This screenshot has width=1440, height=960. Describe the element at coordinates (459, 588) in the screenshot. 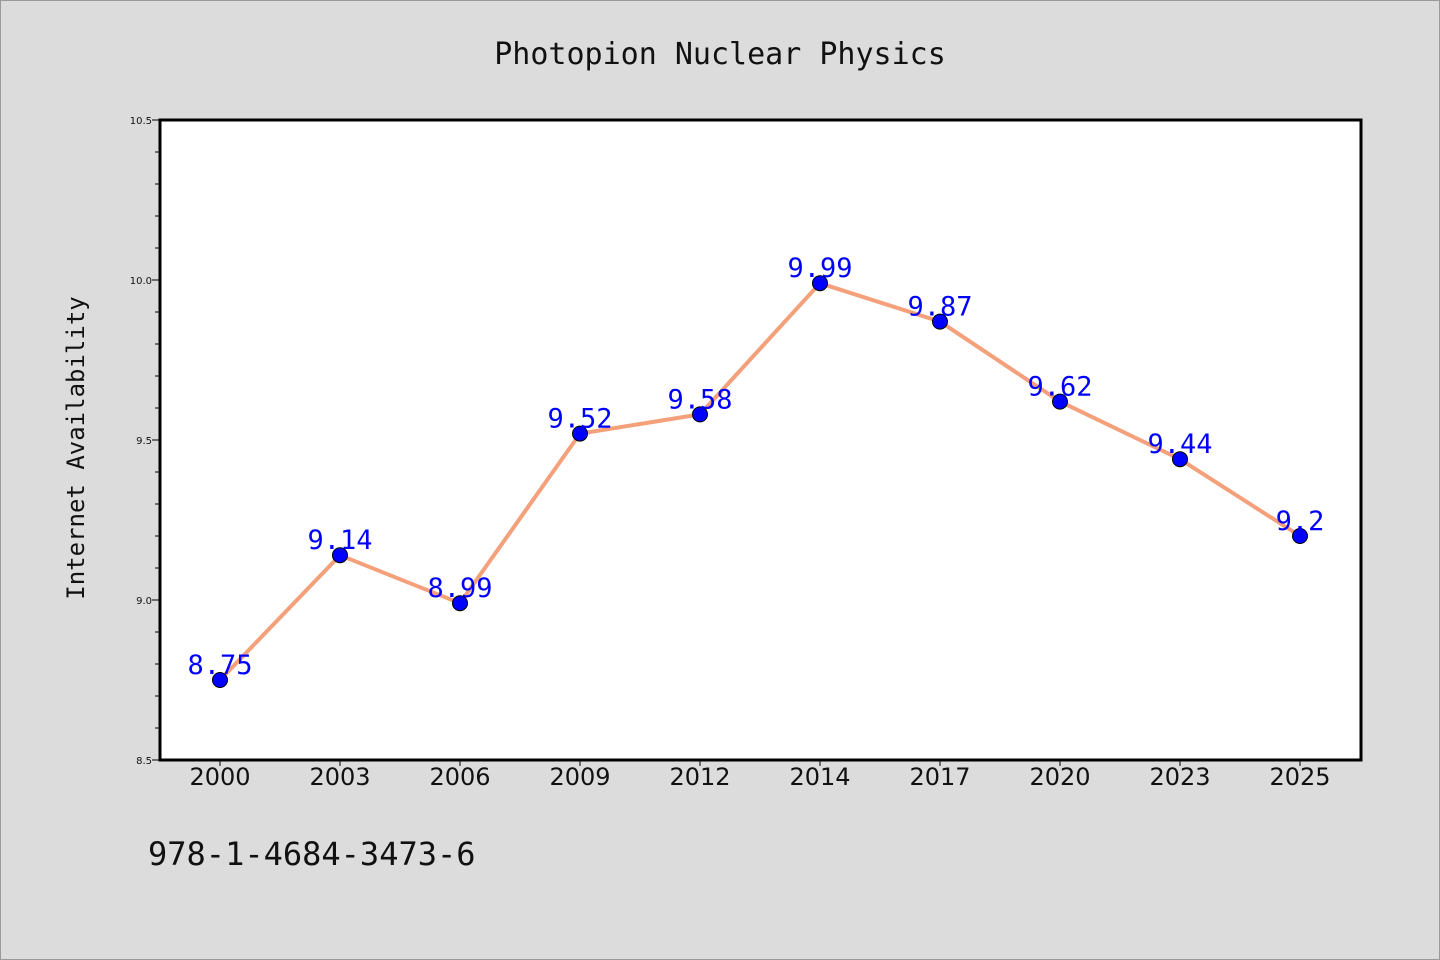

I see `data-label: 8.99` at that location.